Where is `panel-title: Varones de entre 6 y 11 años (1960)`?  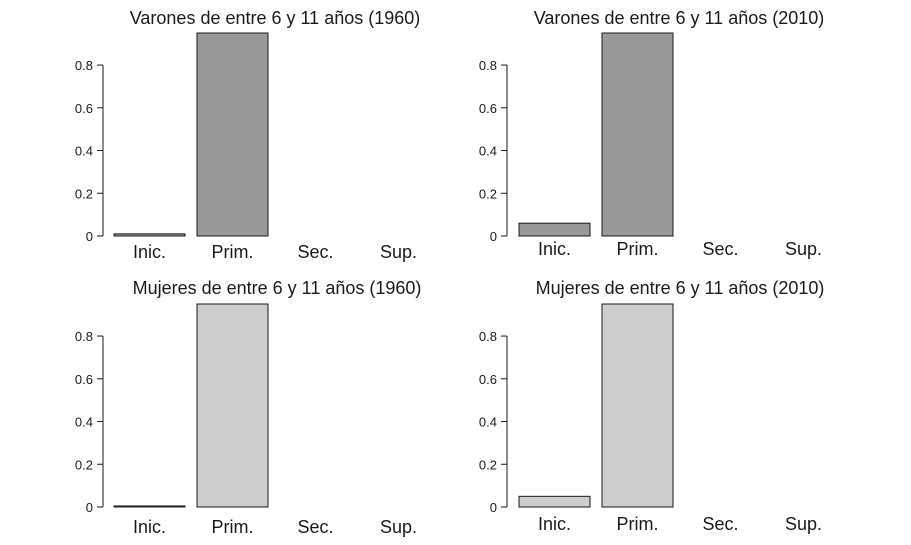
panel-title: Varones de entre 6 y 11 años (1960) is located at coordinates (275, 18).